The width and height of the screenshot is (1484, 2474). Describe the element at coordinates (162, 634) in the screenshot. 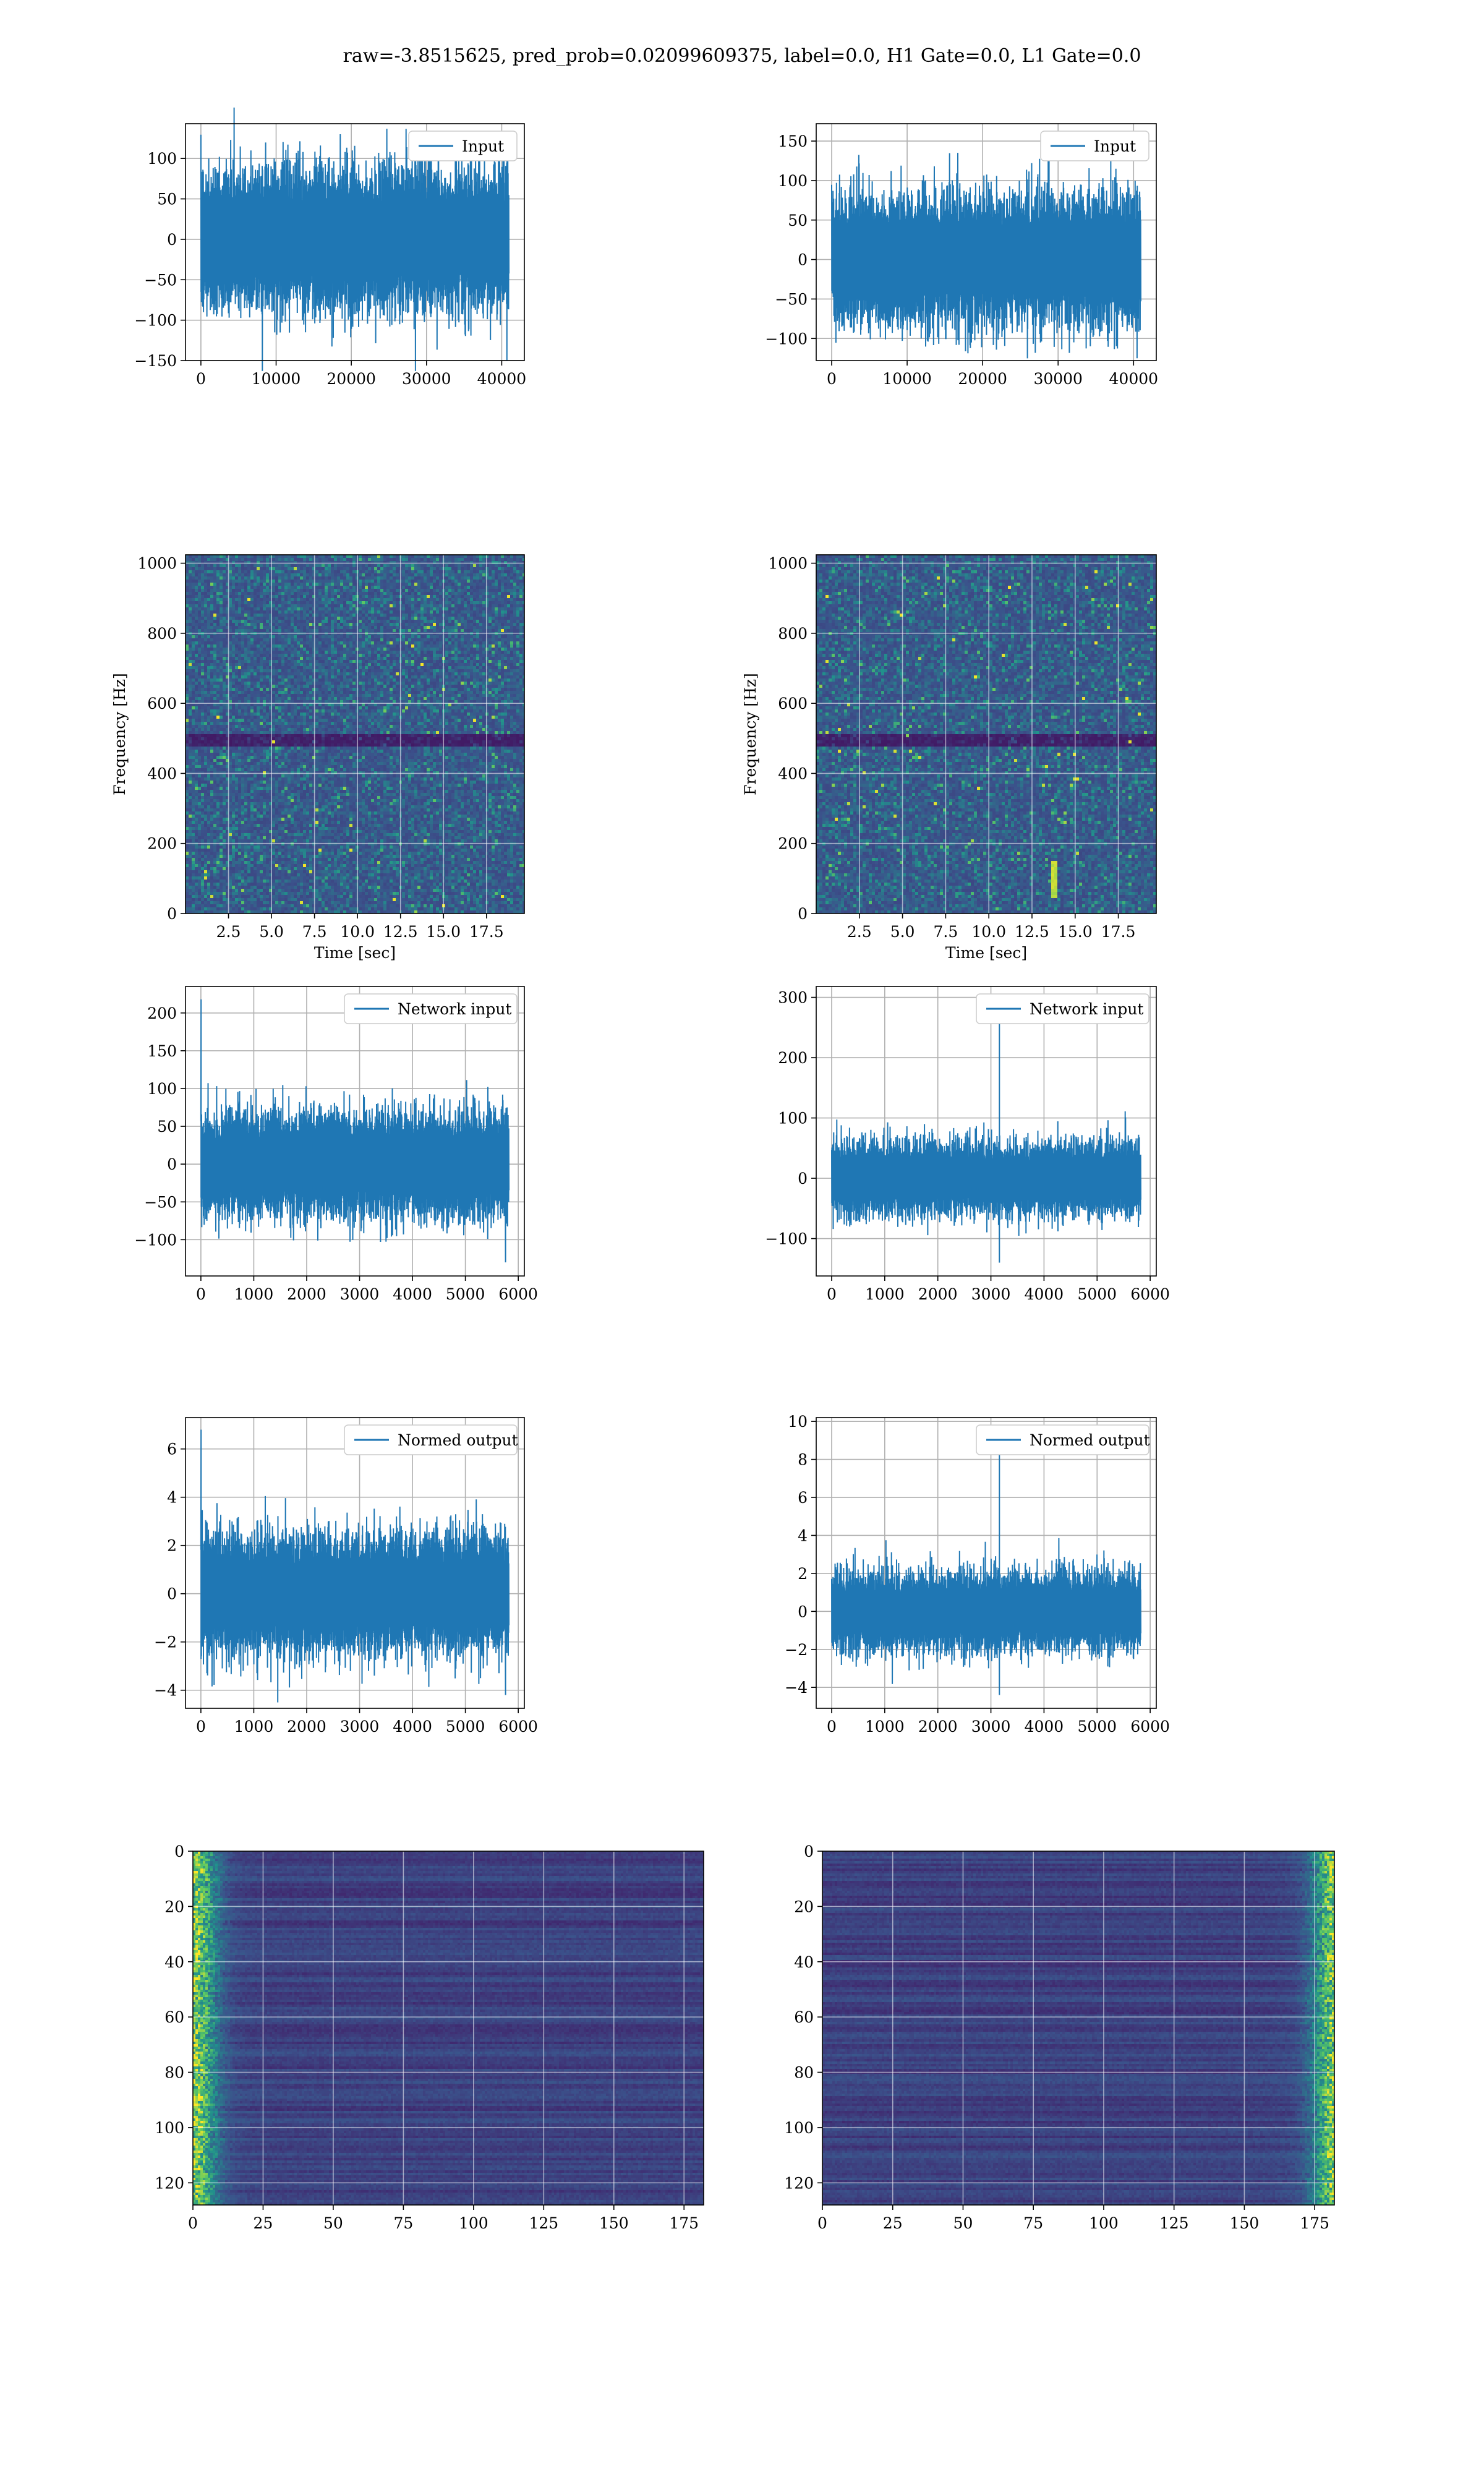

I see `y-tick-label: 800` at that location.